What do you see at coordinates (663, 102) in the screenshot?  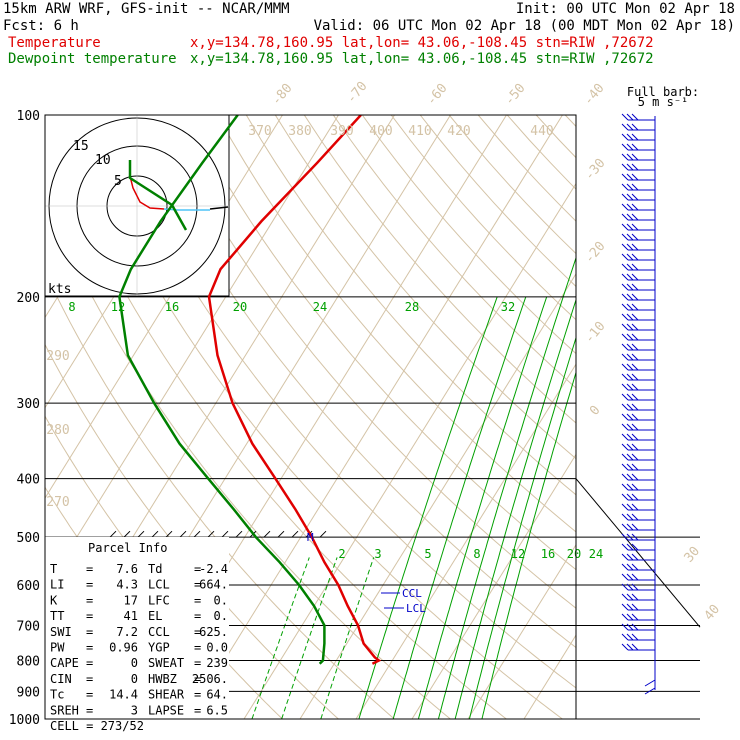 I see `wind-legend-units: 5 m s⁻¹` at bounding box center [663, 102].